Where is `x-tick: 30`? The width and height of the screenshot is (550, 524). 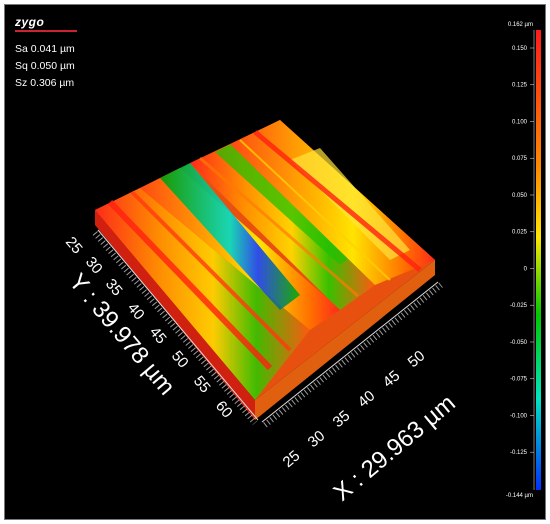 x-tick: 30 is located at coordinates (317, 439).